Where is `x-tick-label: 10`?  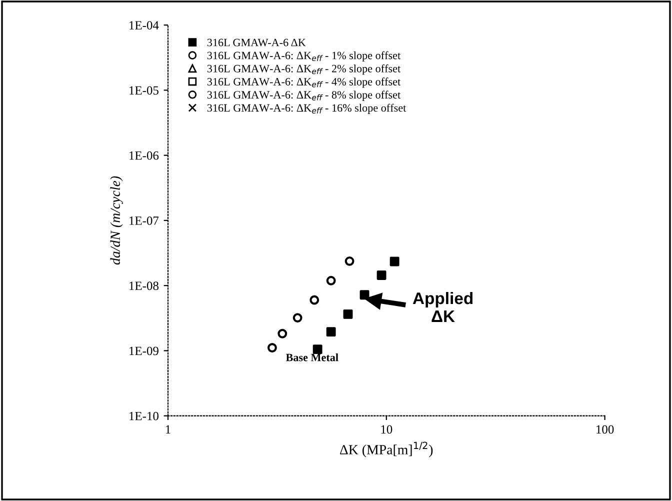
x-tick-label: 10 is located at coordinates (386, 429).